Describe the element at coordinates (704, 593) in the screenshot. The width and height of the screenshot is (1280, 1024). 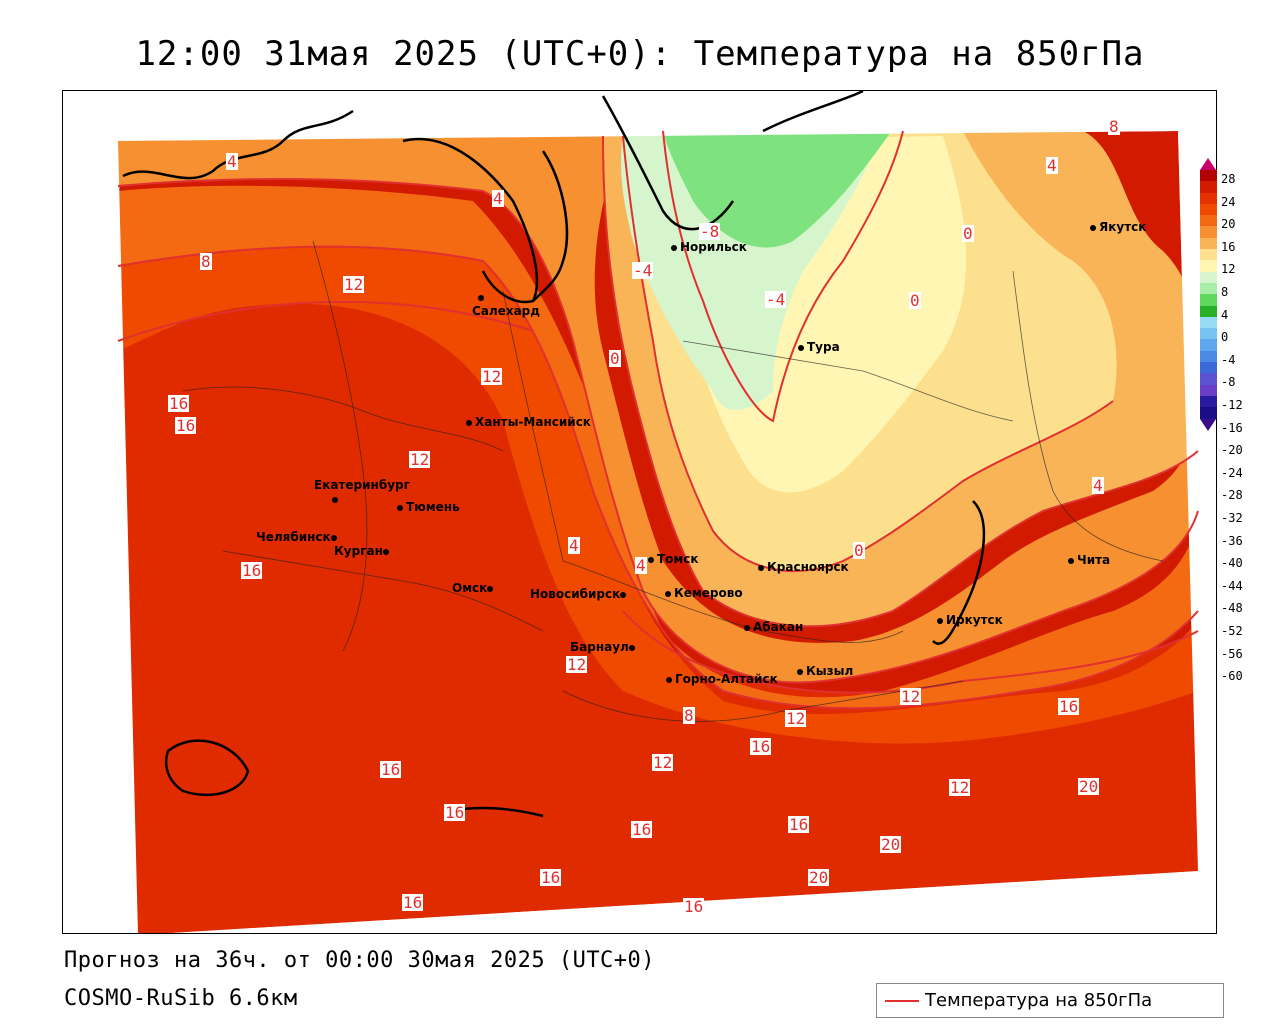
I see `city-kemerovo: Кемерово` at that location.